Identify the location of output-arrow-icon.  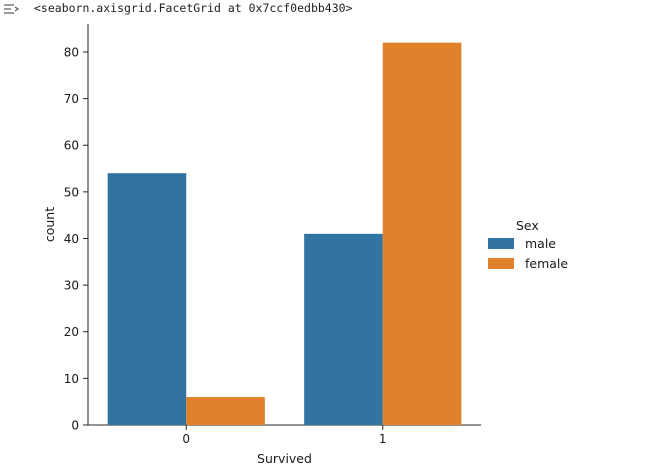
(11, 9).